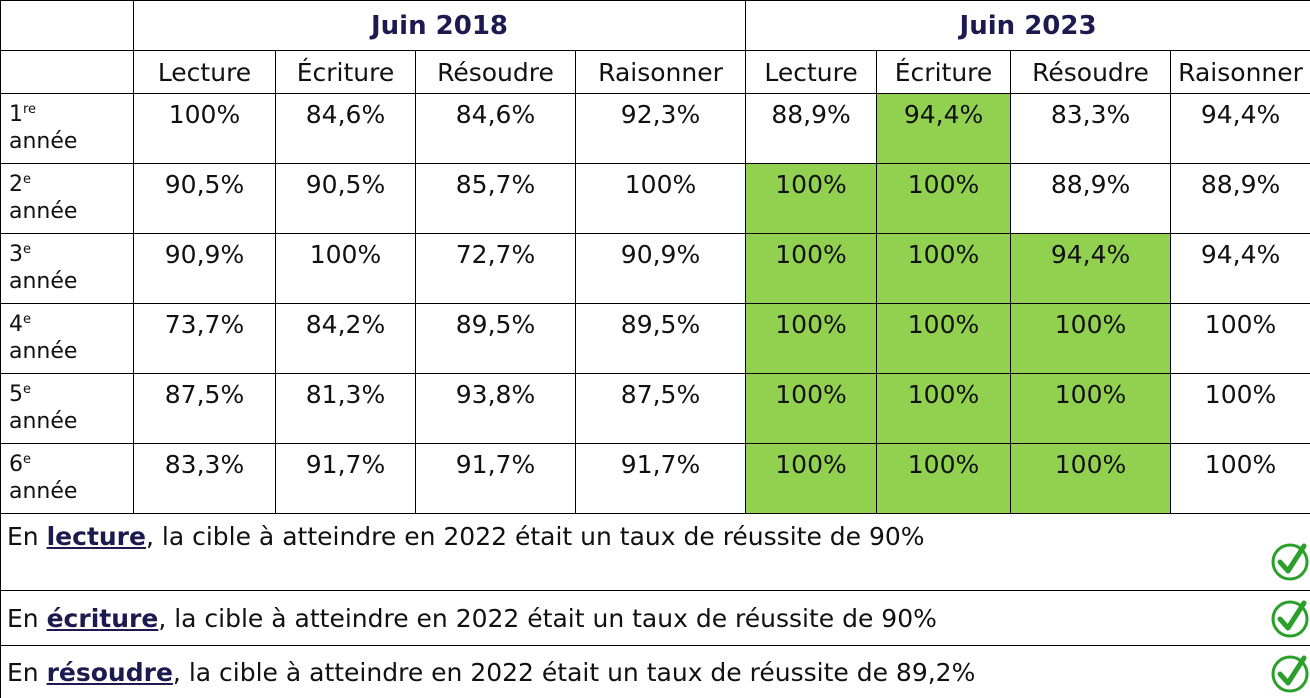 Image resolution: width=1310 pixels, height=698 pixels. What do you see at coordinates (16, 254) in the screenshot?
I see `row-number: 3` at bounding box center [16, 254].